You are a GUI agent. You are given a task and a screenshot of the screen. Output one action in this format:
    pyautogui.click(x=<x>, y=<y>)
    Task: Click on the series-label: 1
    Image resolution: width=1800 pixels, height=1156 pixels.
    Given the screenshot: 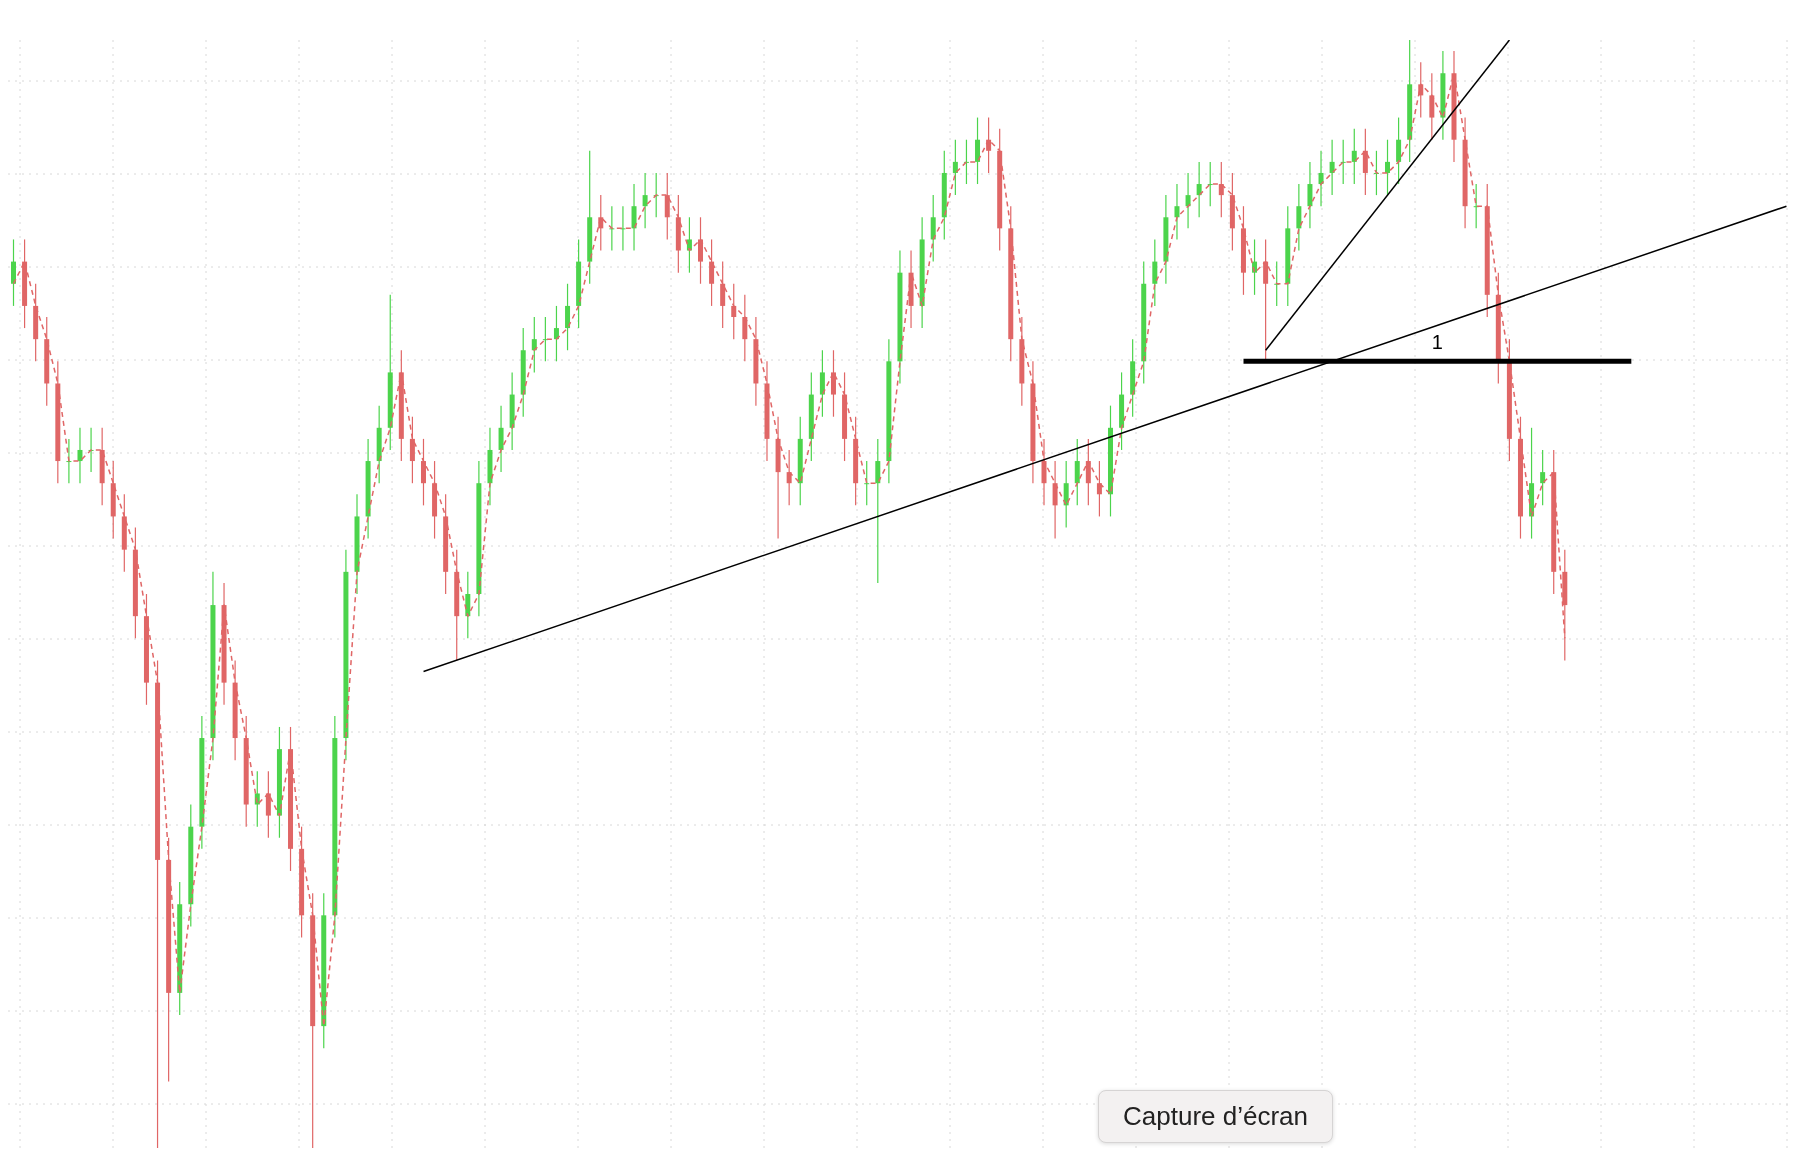 What is the action you would take?
    pyautogui.click(x=1437, y=342)
    